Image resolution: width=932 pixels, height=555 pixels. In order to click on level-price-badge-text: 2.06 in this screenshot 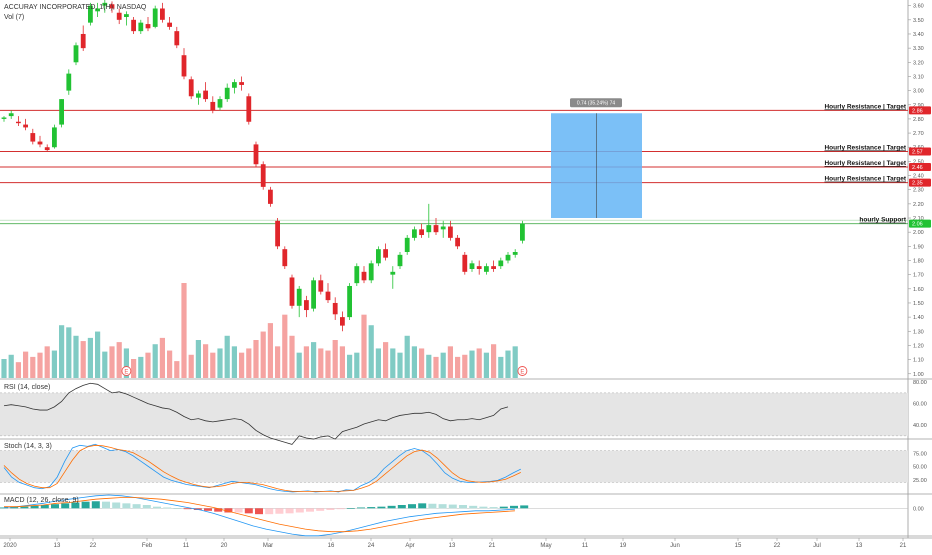, I will do `click(917, 225)`.